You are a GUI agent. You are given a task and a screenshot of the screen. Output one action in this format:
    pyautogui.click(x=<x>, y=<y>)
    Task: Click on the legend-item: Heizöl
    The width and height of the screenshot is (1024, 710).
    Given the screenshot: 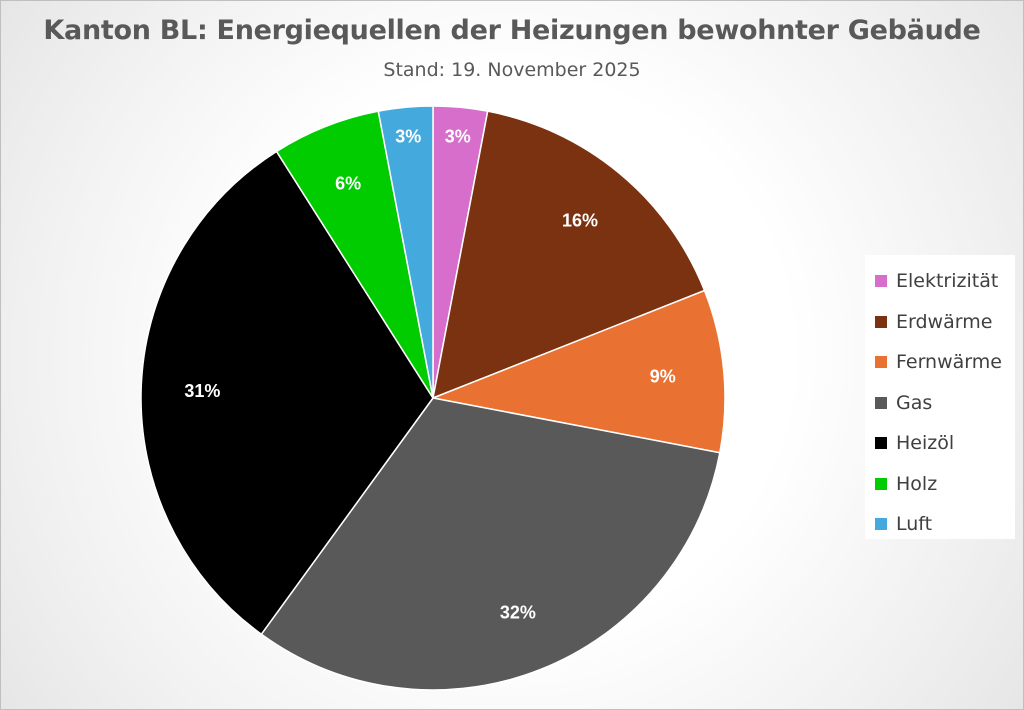 What is the action you would take?
    pyautogui.click(x=940, y=443)
    